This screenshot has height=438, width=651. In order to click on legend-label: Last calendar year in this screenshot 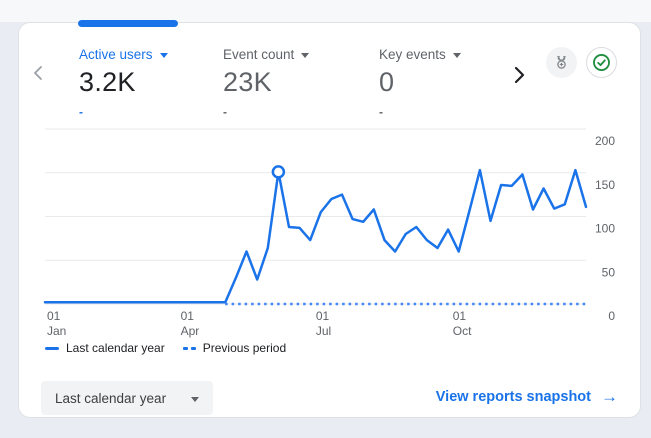, I will do `click(115, 348)`.